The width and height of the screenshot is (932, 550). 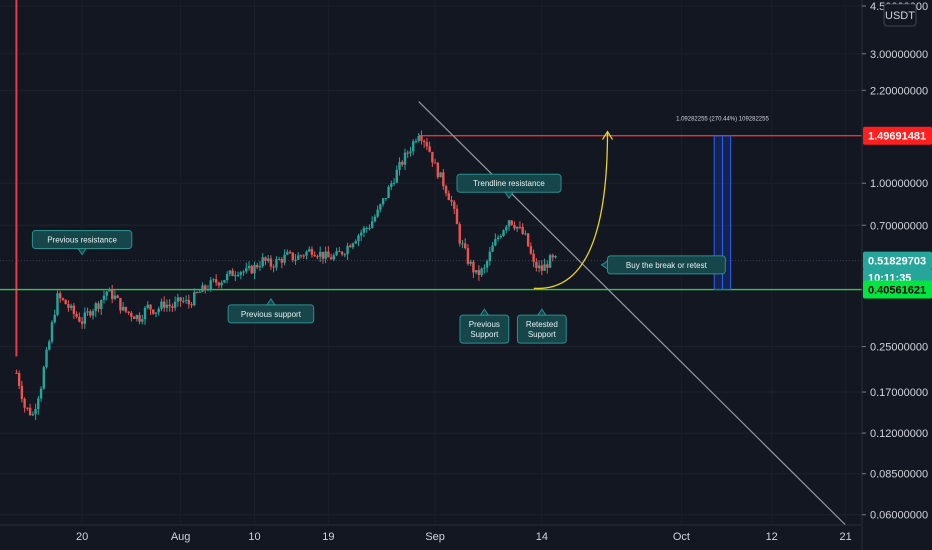 What do you see at coordinates (435, 537) in the screenshot?
I see `x-tick-label: Sep` at bounding box center [435, 537].